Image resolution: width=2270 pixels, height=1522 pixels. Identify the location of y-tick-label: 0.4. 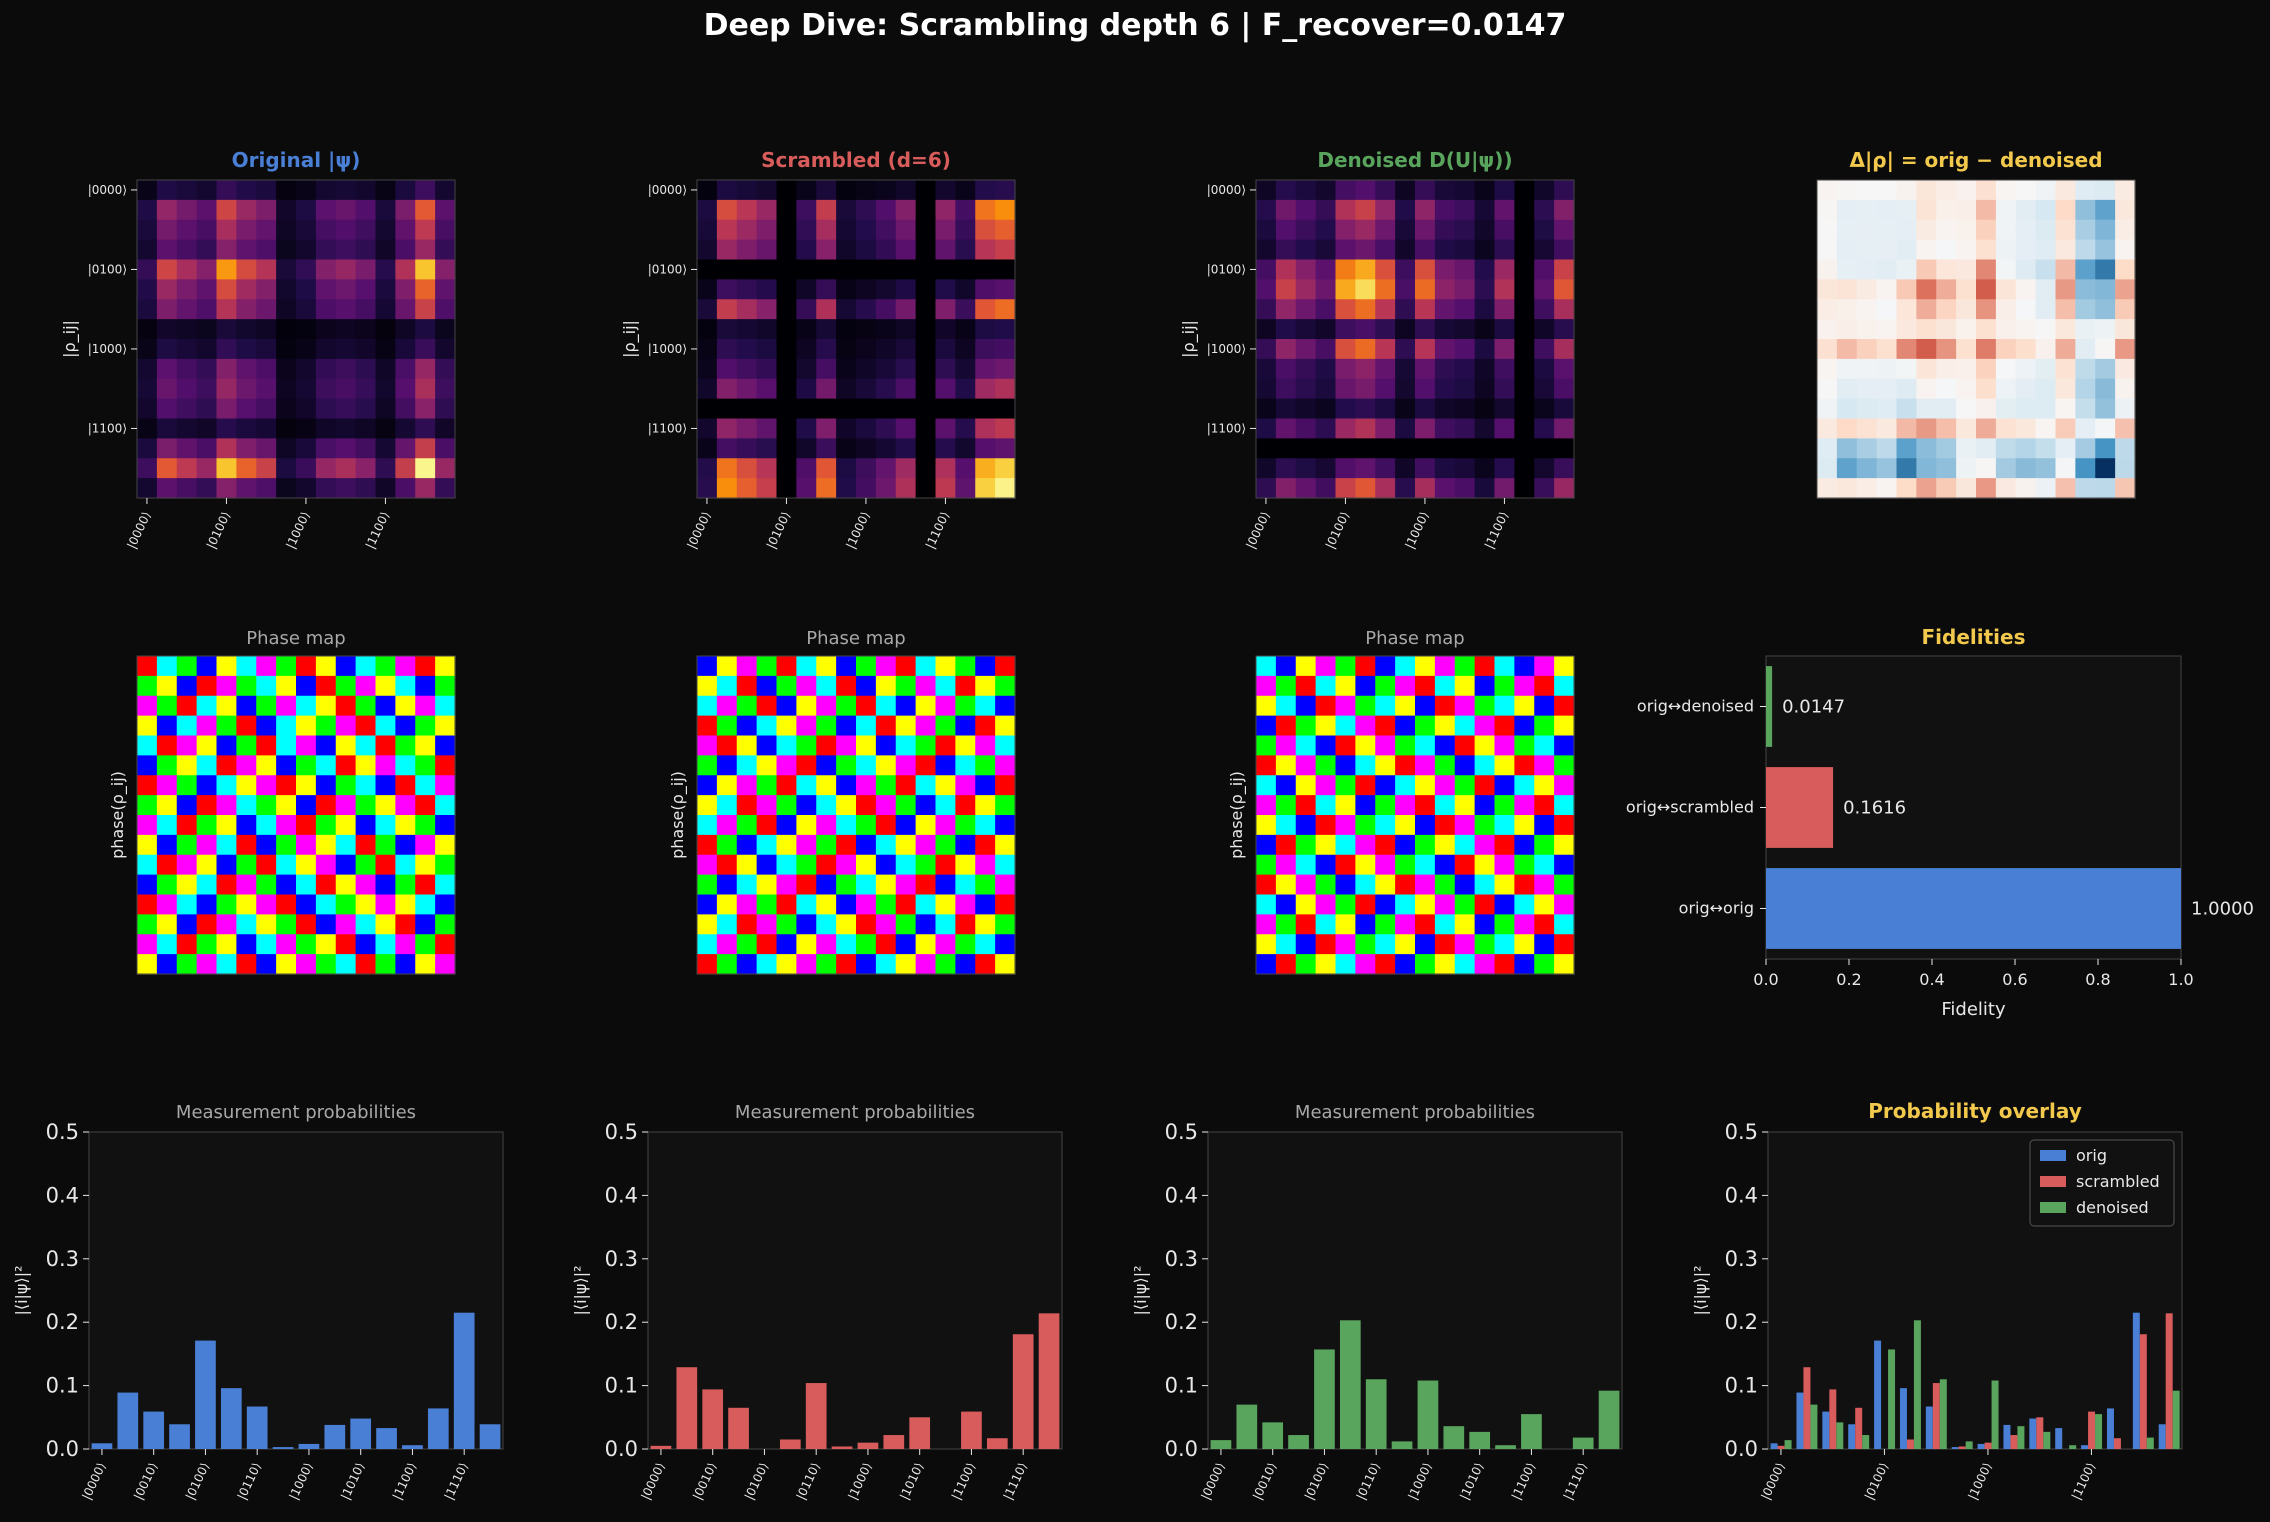
(621, 1195).